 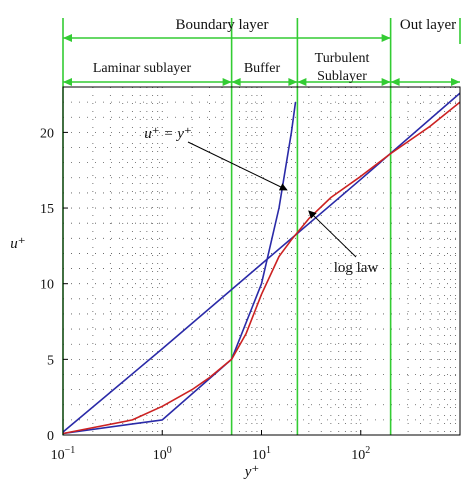 I want to click on linear-law-annotation: u⁺ = y⁺, so click(x=168, y=134).